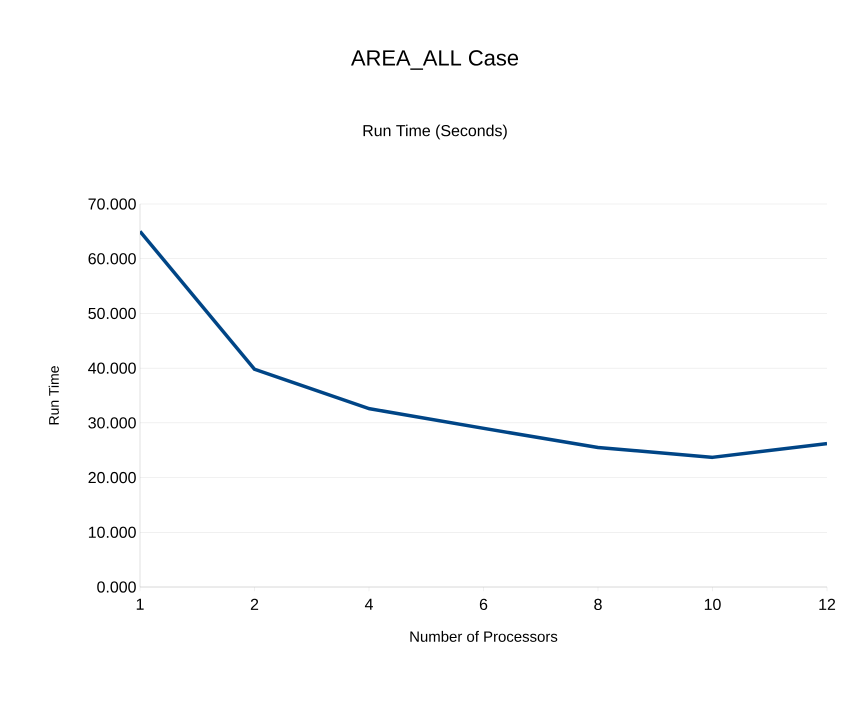  Describe the element at coordinates (368, 604) in the screenshot. I see `x-tick-label: 4` at that location.